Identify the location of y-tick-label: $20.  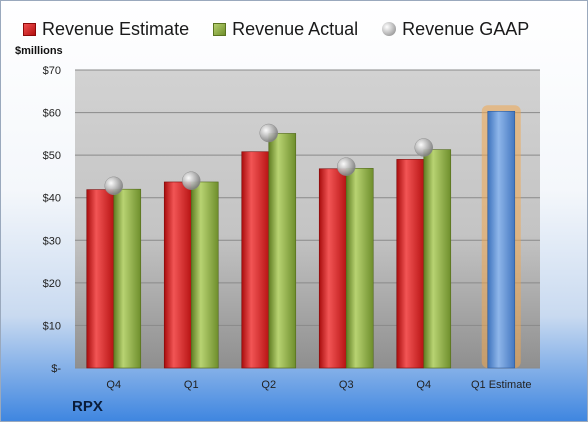
(52, 284).